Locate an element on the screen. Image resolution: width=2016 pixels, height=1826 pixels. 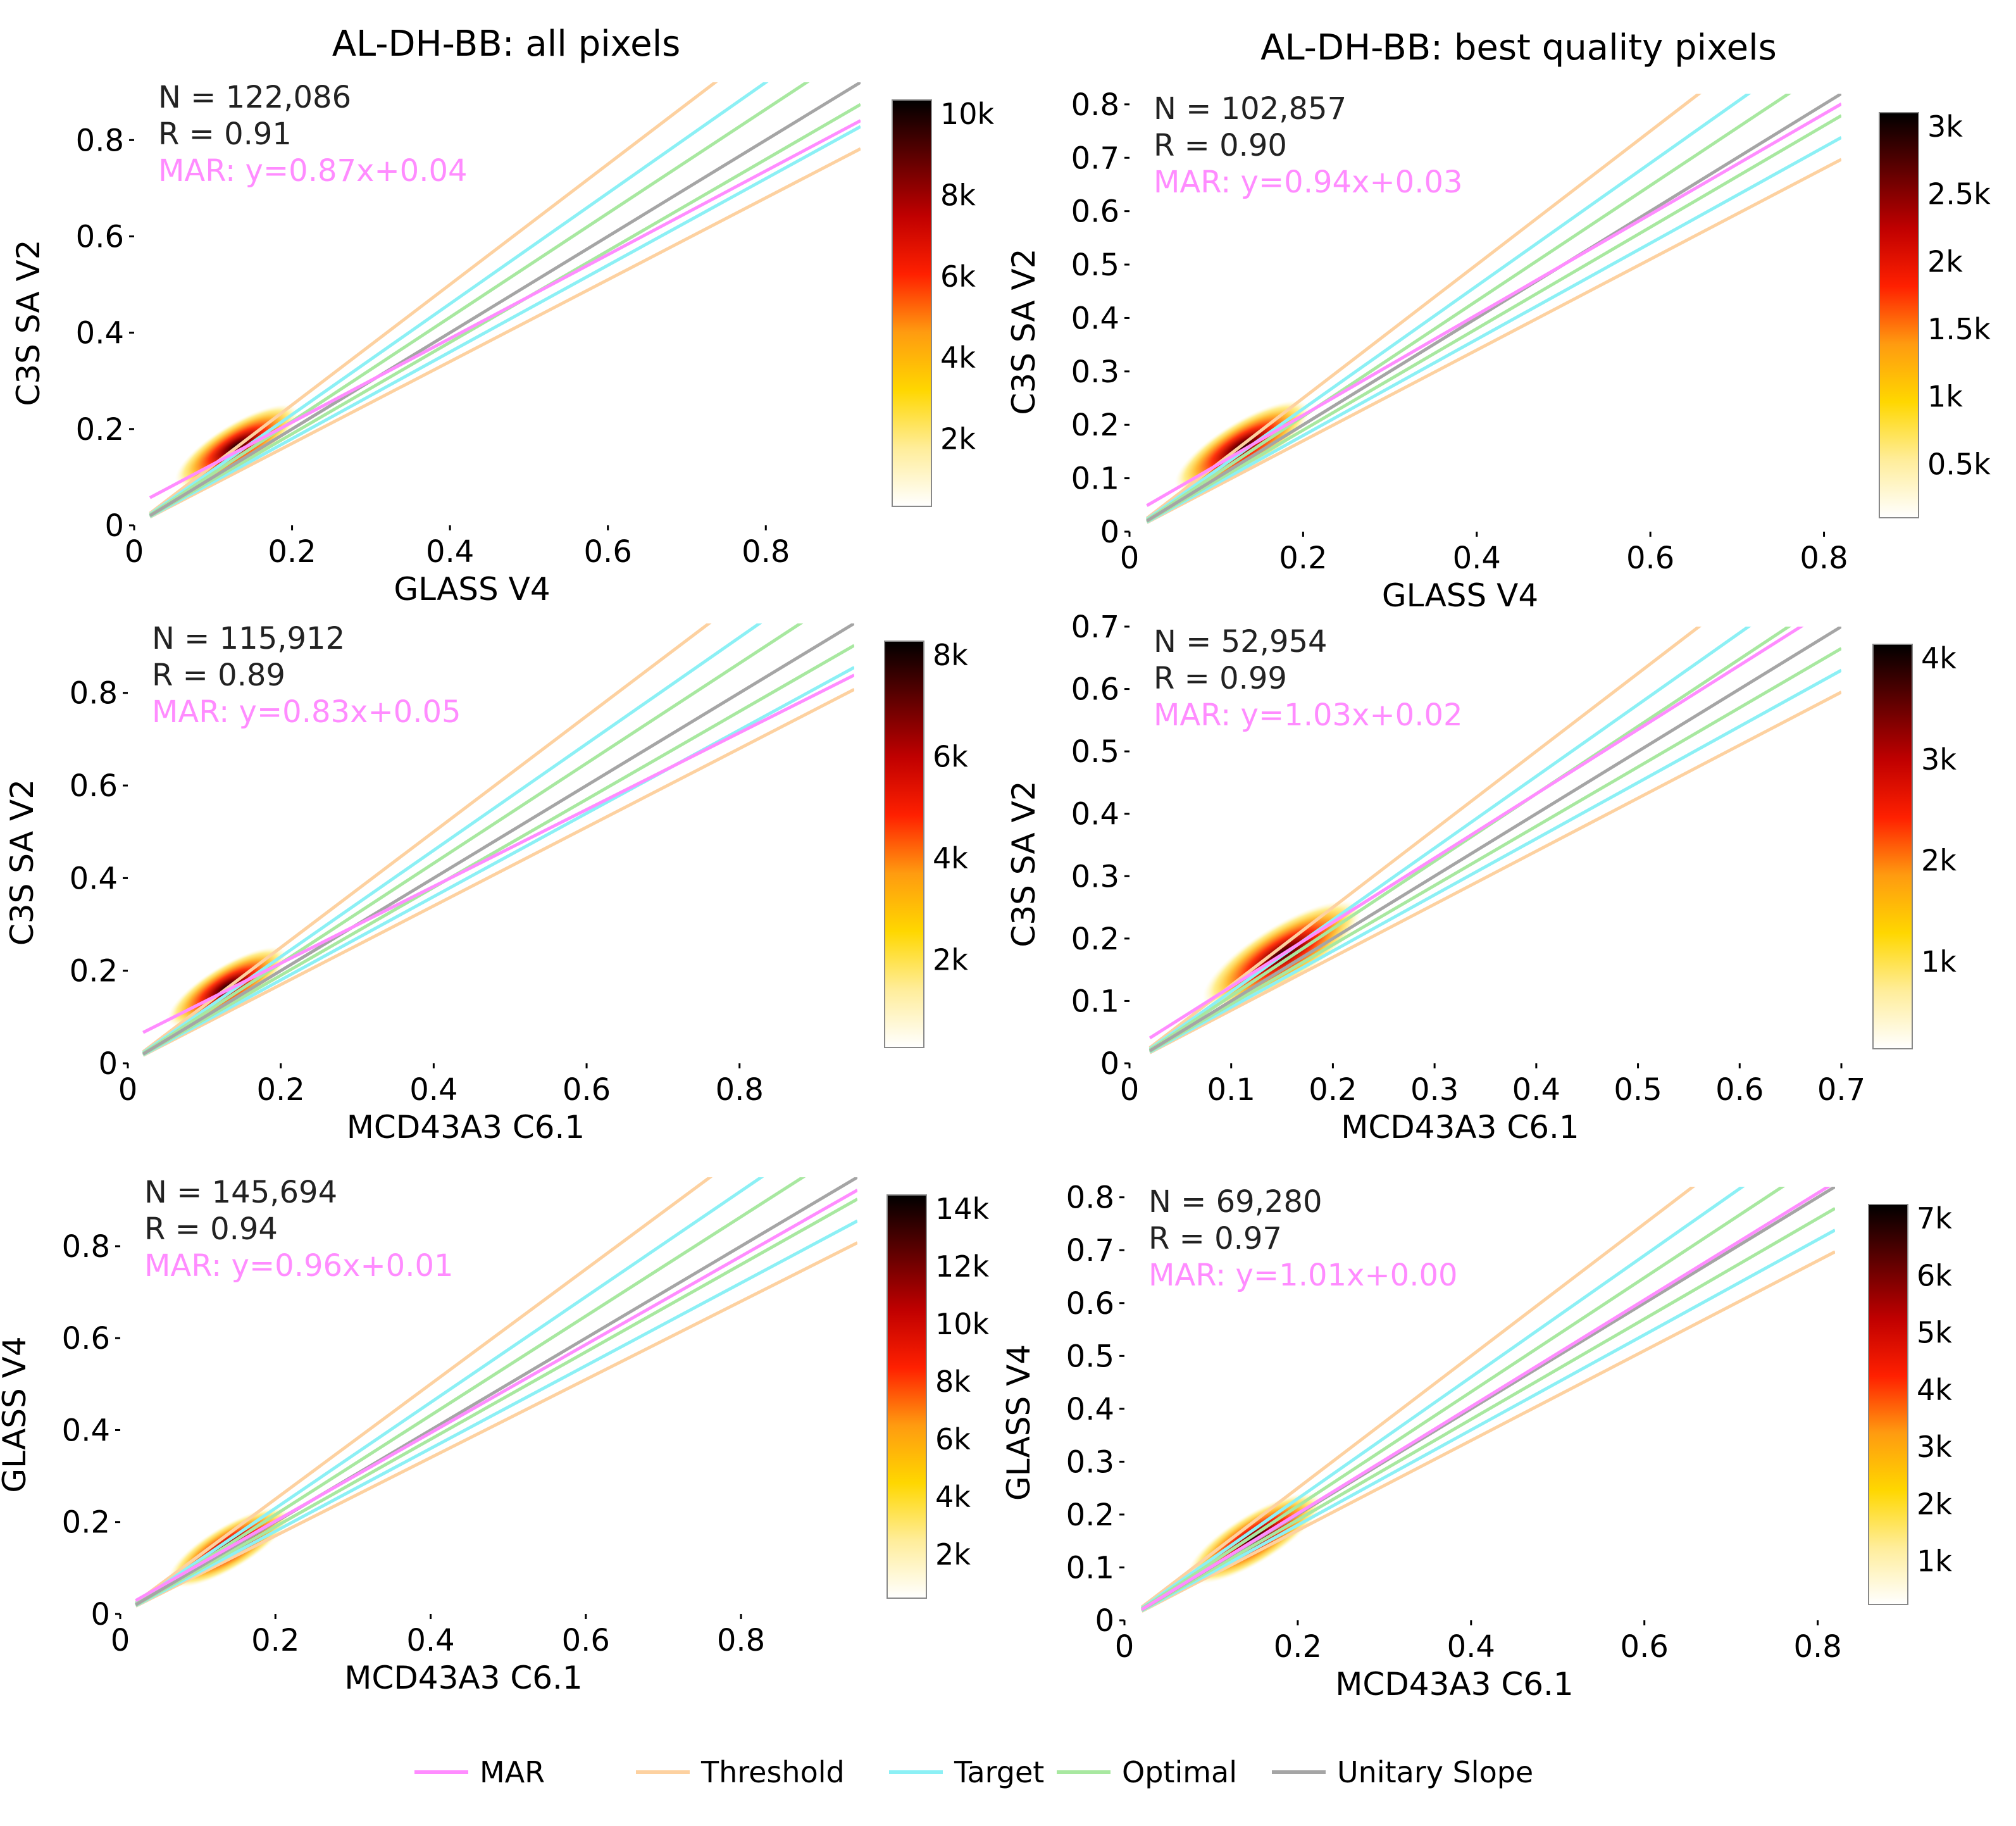
target-lower-line is located at coordinates (1488, 1421).